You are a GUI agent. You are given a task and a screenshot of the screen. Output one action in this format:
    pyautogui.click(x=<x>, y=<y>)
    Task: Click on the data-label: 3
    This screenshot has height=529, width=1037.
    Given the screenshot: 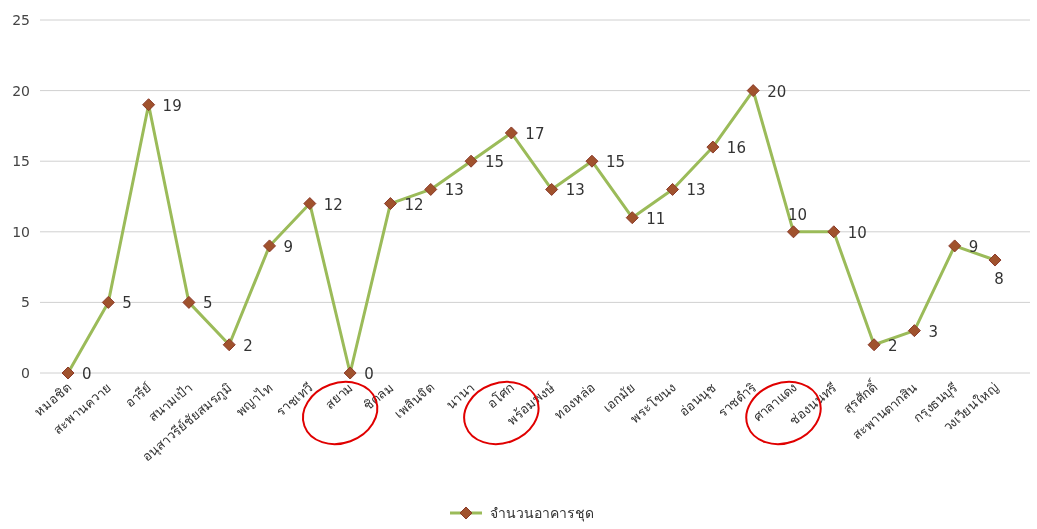 What is the action you would take?
    pyautogui.click(x=933, y=331)
    